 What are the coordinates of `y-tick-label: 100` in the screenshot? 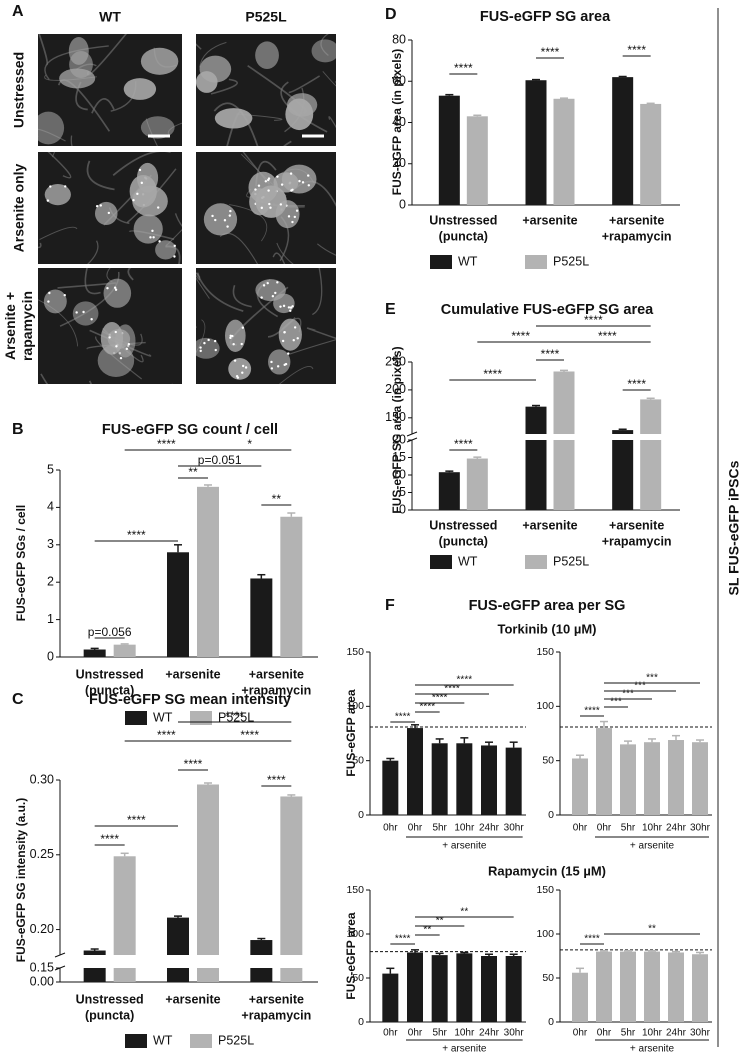 It's located at (545, 706).